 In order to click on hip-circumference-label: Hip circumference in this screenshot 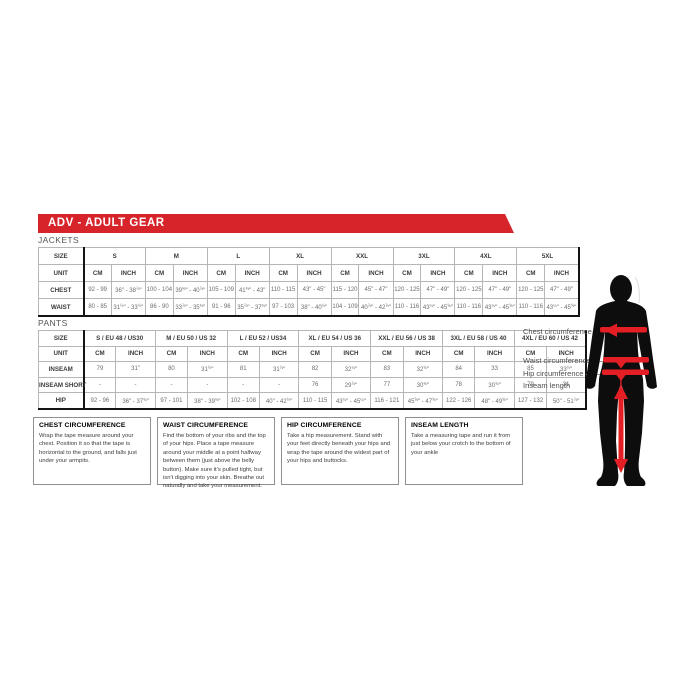, I will do `click(553, 373)`.